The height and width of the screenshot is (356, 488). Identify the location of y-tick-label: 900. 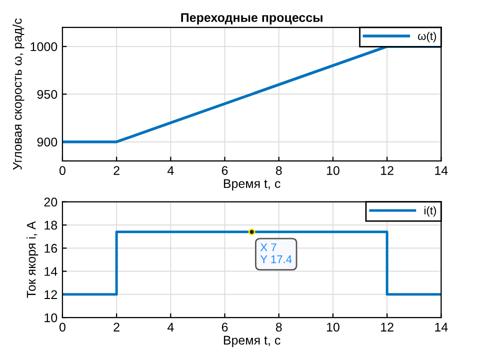
(47, 142).